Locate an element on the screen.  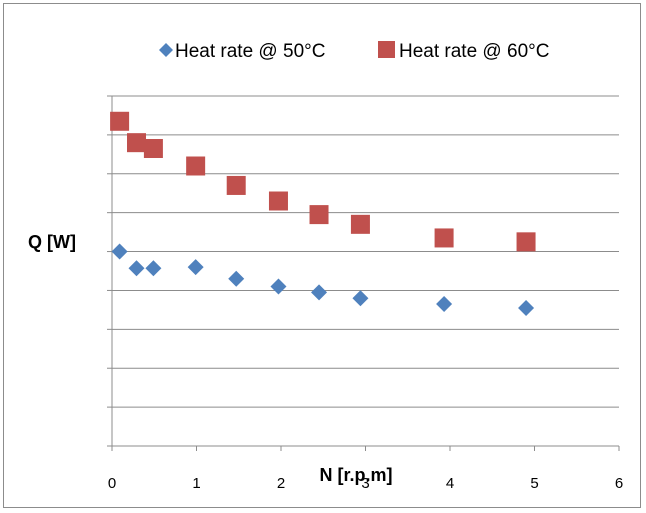
x-tick-label: 4 is located at coordinates (450, 483).